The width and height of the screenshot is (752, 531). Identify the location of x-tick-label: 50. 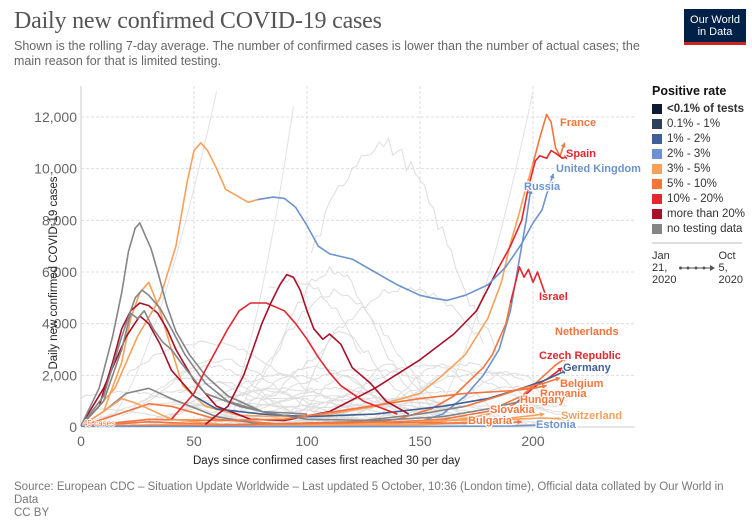
(194, 441).